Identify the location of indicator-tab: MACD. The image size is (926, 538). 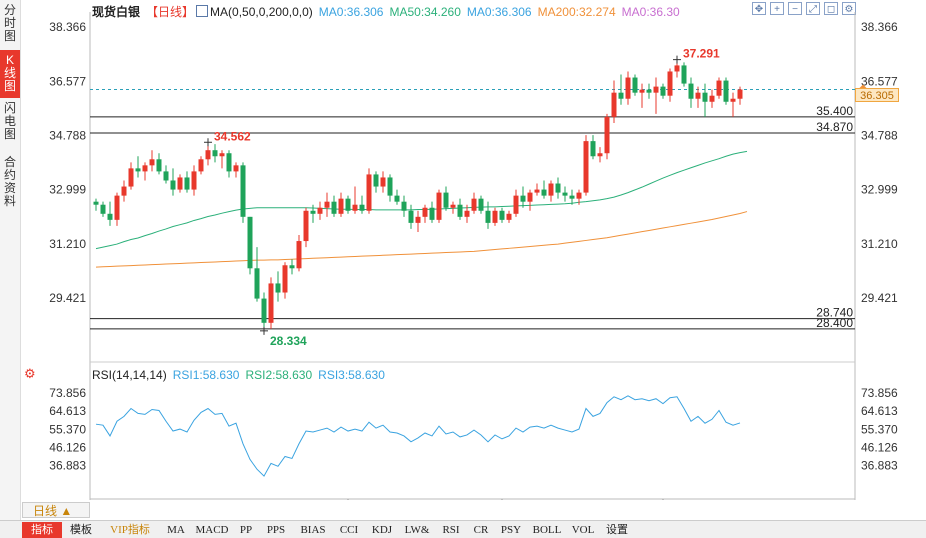
(212, 530).